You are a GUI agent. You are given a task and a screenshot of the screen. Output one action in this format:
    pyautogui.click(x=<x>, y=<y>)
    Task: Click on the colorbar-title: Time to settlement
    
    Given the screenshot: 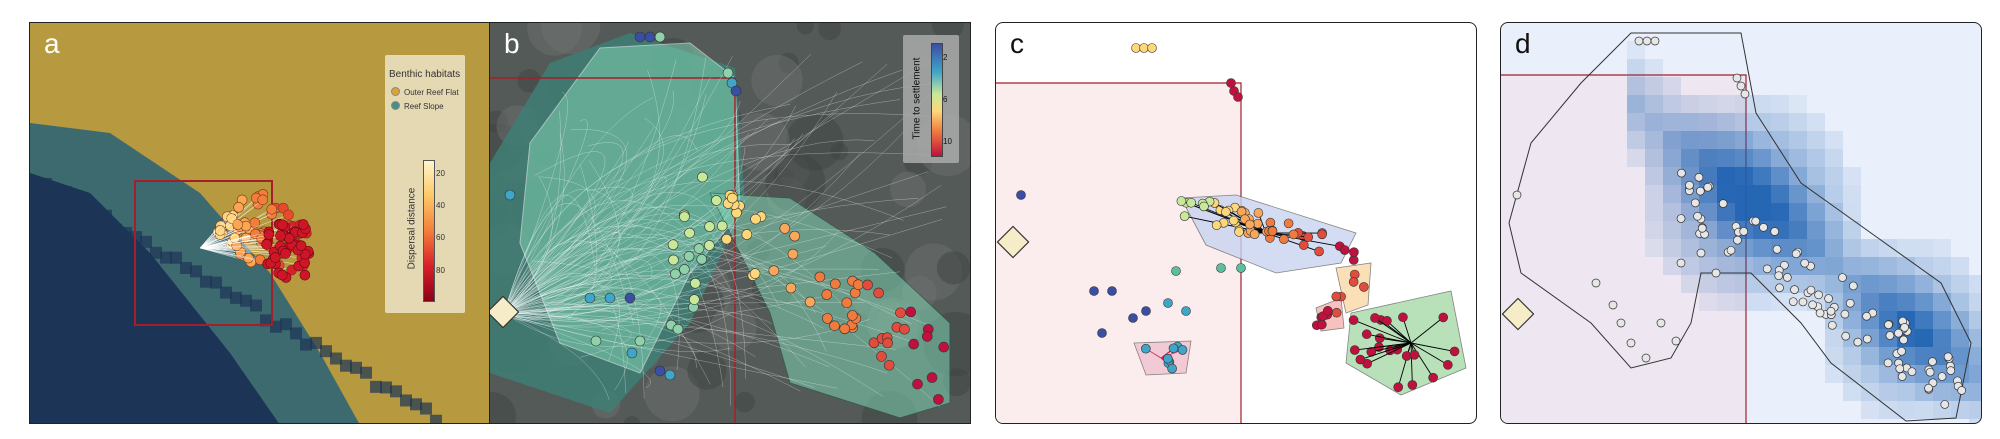 What is the action you would take?
    pyautogui.click(x=917, y=98)
    